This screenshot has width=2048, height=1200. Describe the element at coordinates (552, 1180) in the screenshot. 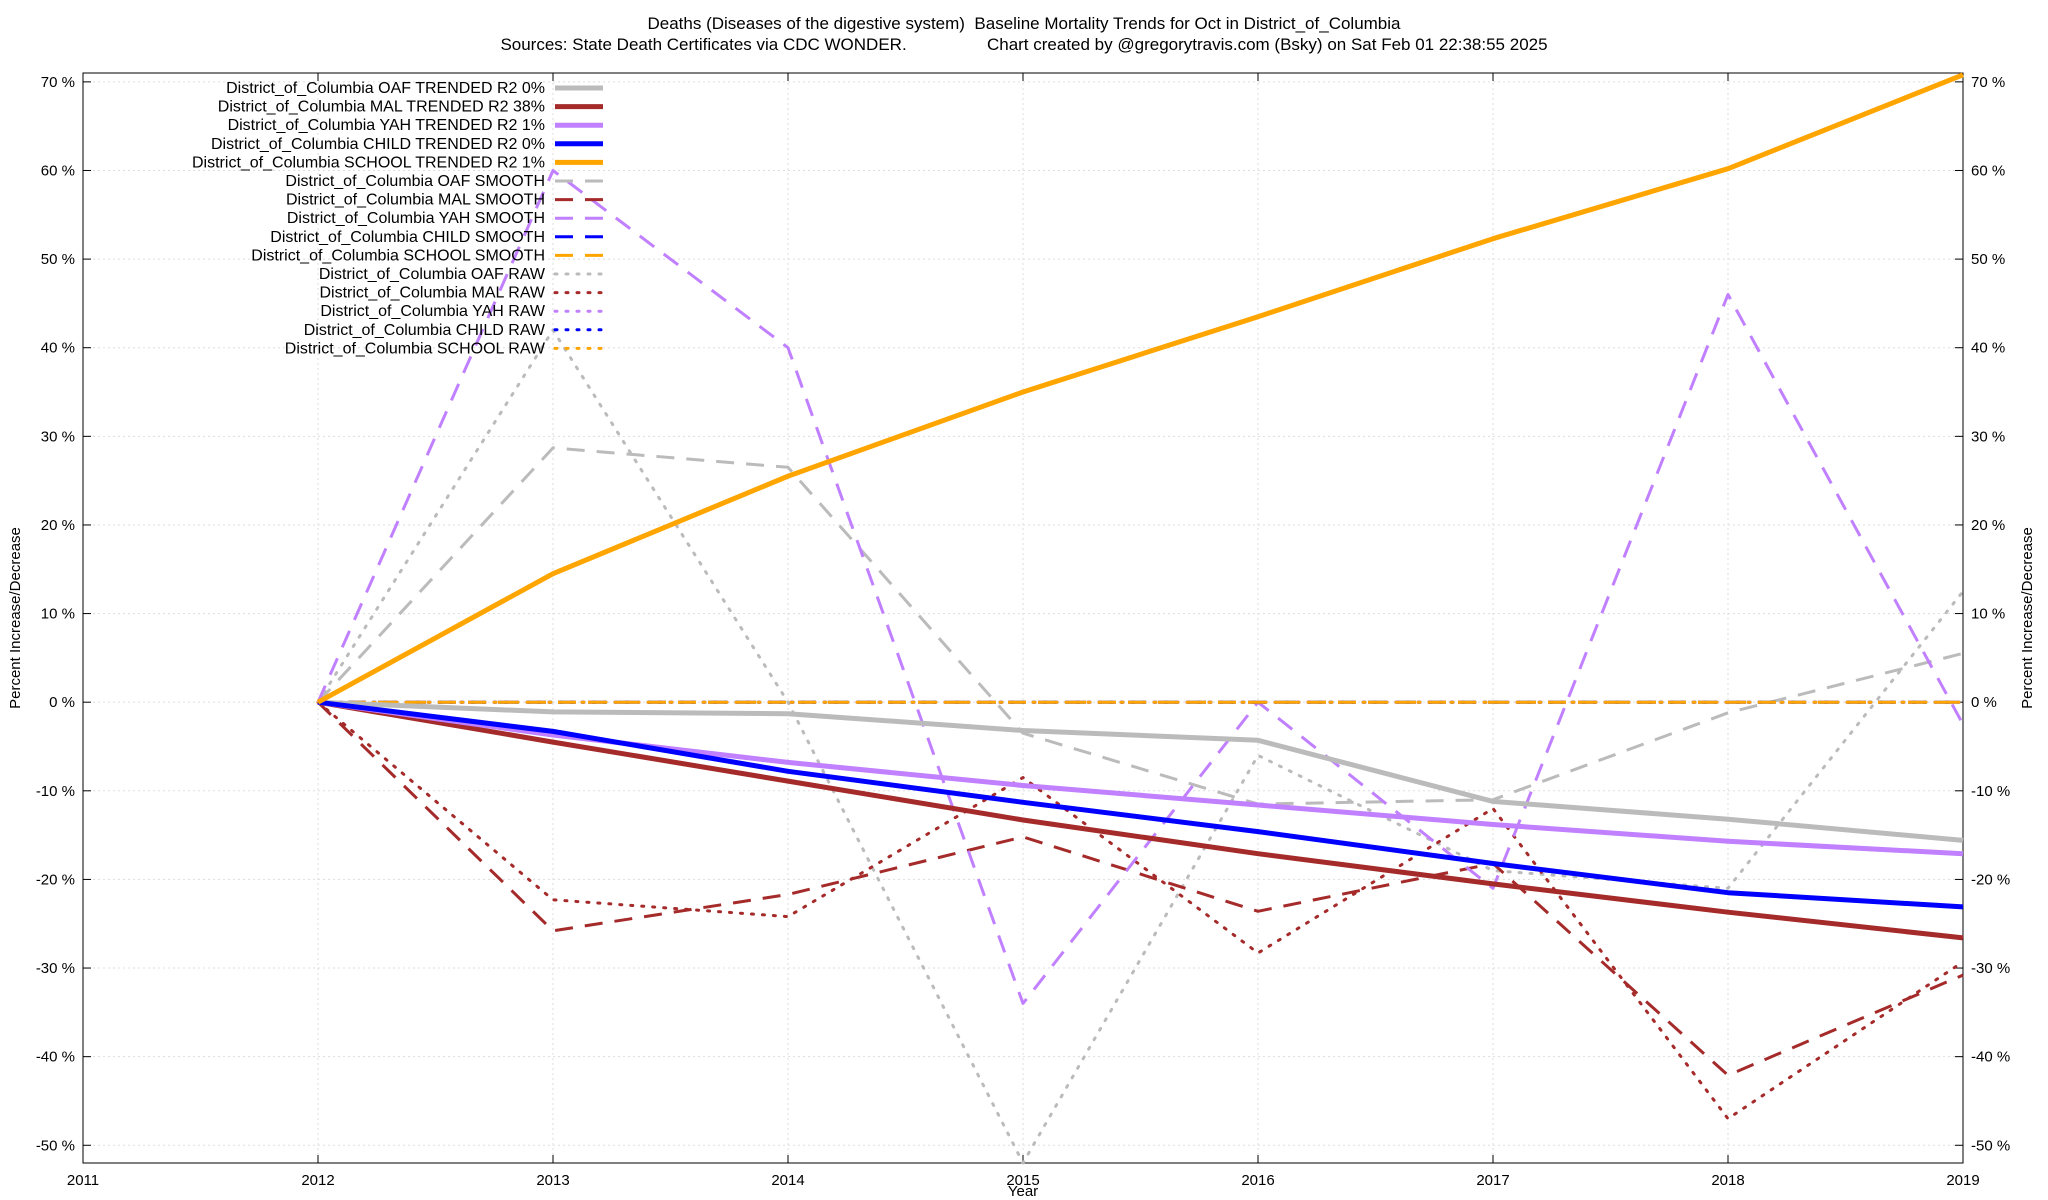

I see `x-tick-label: 2013` at that location.